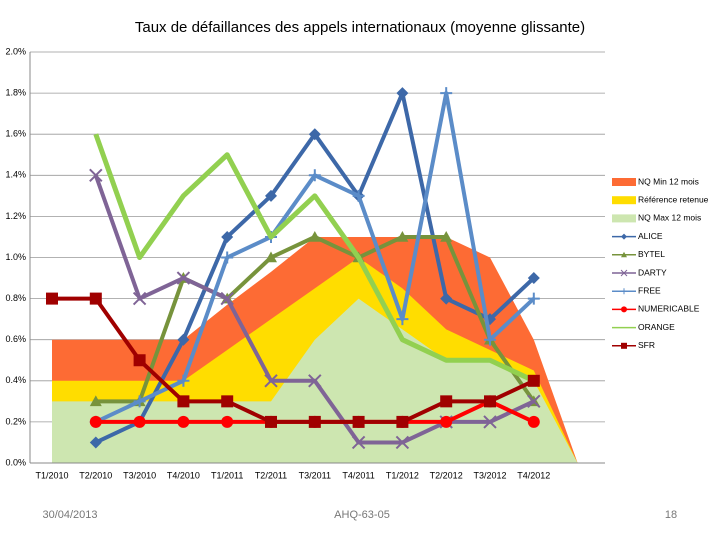  I want to click on y-tick-label: 0.6%, so click(15, 339).